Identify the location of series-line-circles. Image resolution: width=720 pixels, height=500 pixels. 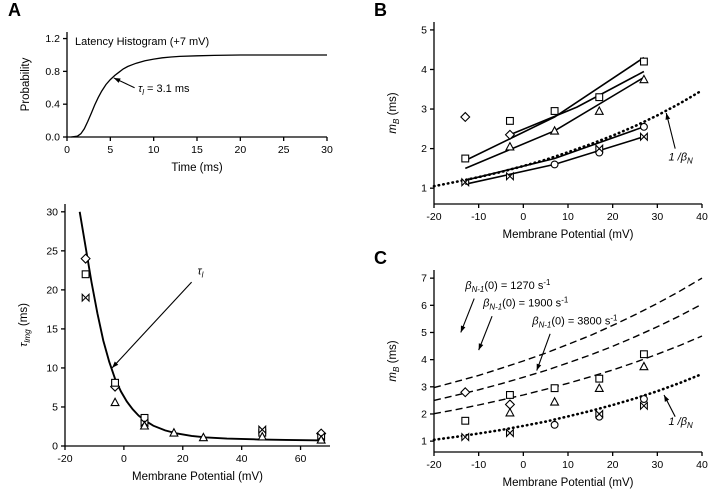
(555, 154).